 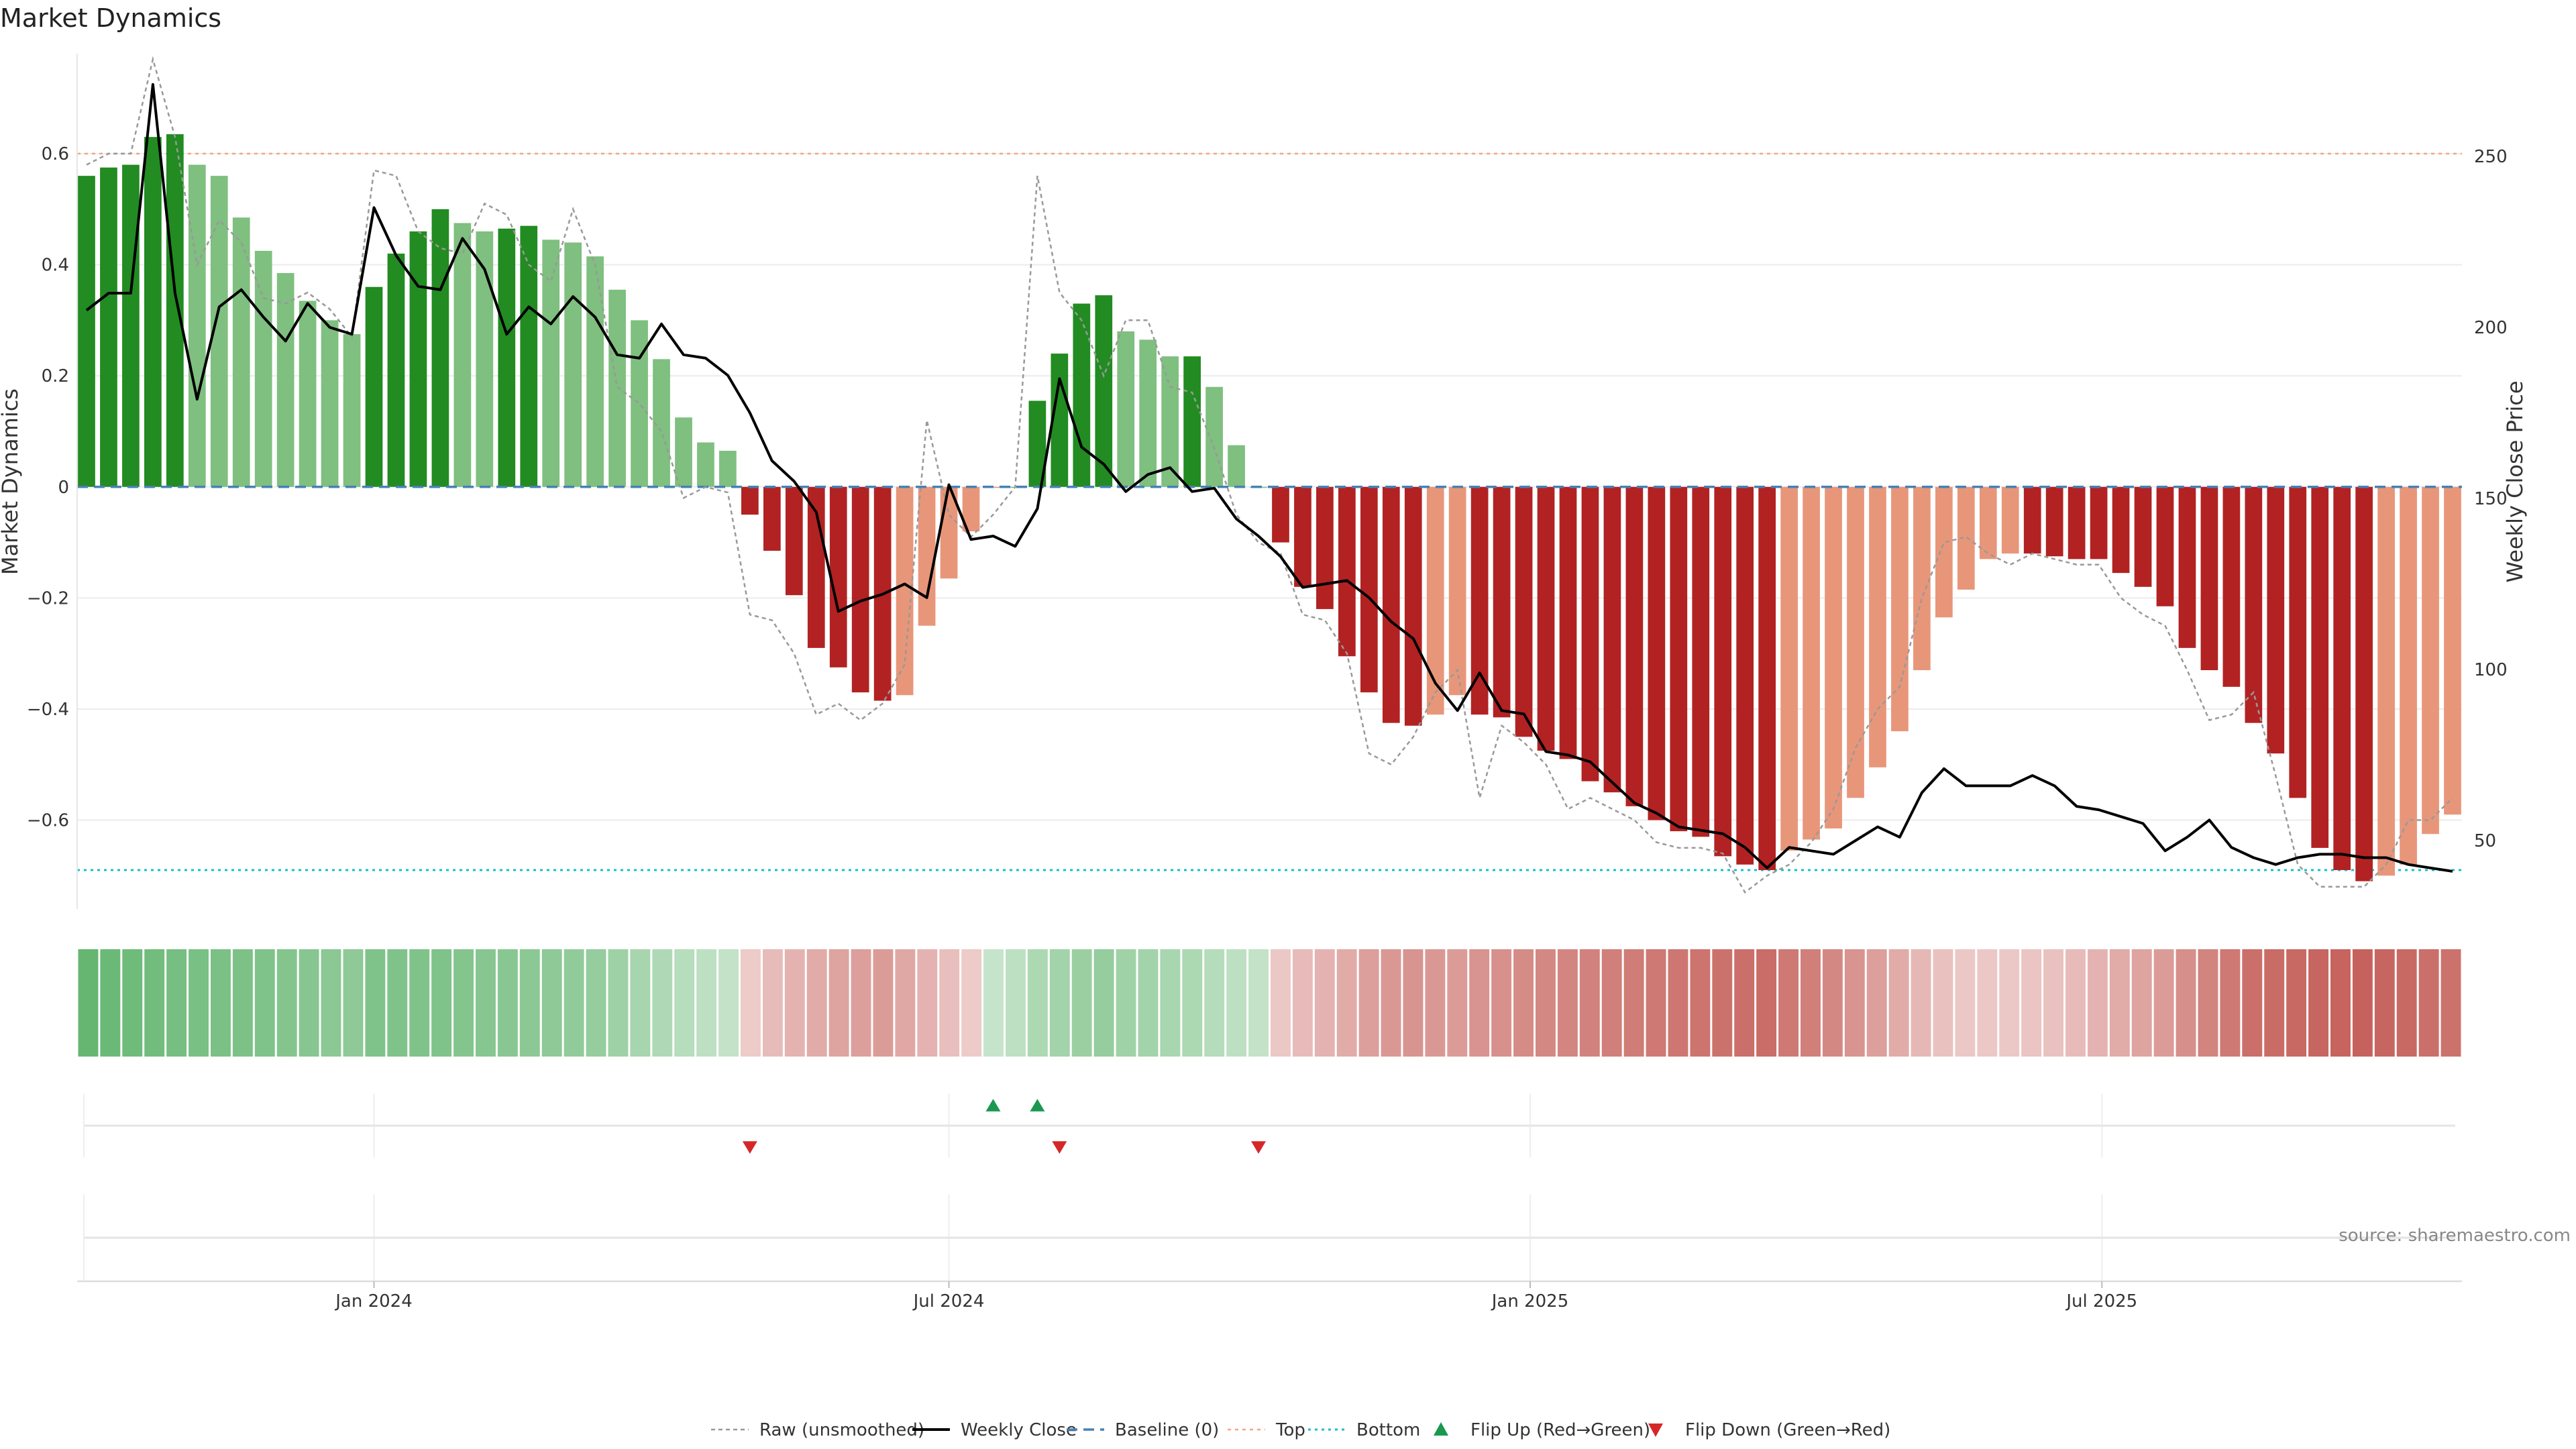 I want to click on y-tick-label: 0, so click(x=63, y=488).